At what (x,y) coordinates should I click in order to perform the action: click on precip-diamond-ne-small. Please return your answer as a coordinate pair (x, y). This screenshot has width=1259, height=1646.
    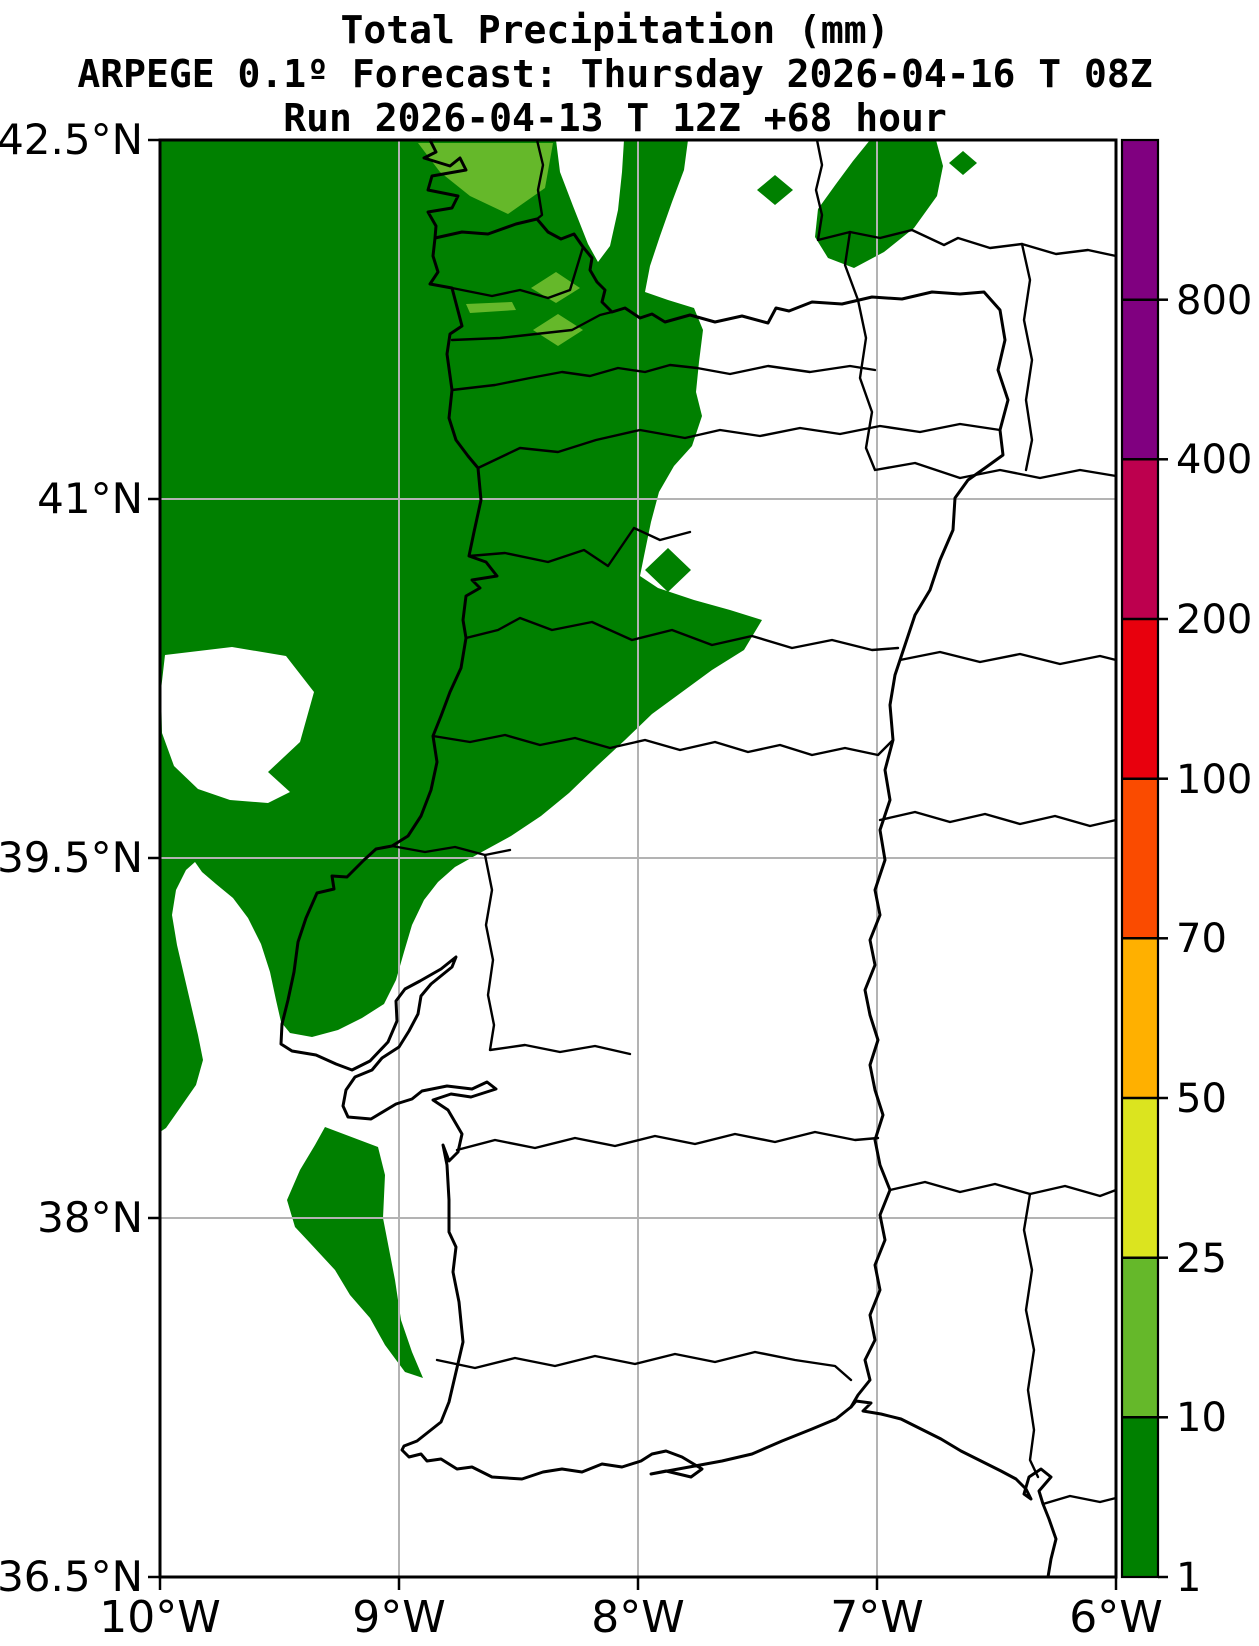
    Looking at the image, I should click on (963, 163).